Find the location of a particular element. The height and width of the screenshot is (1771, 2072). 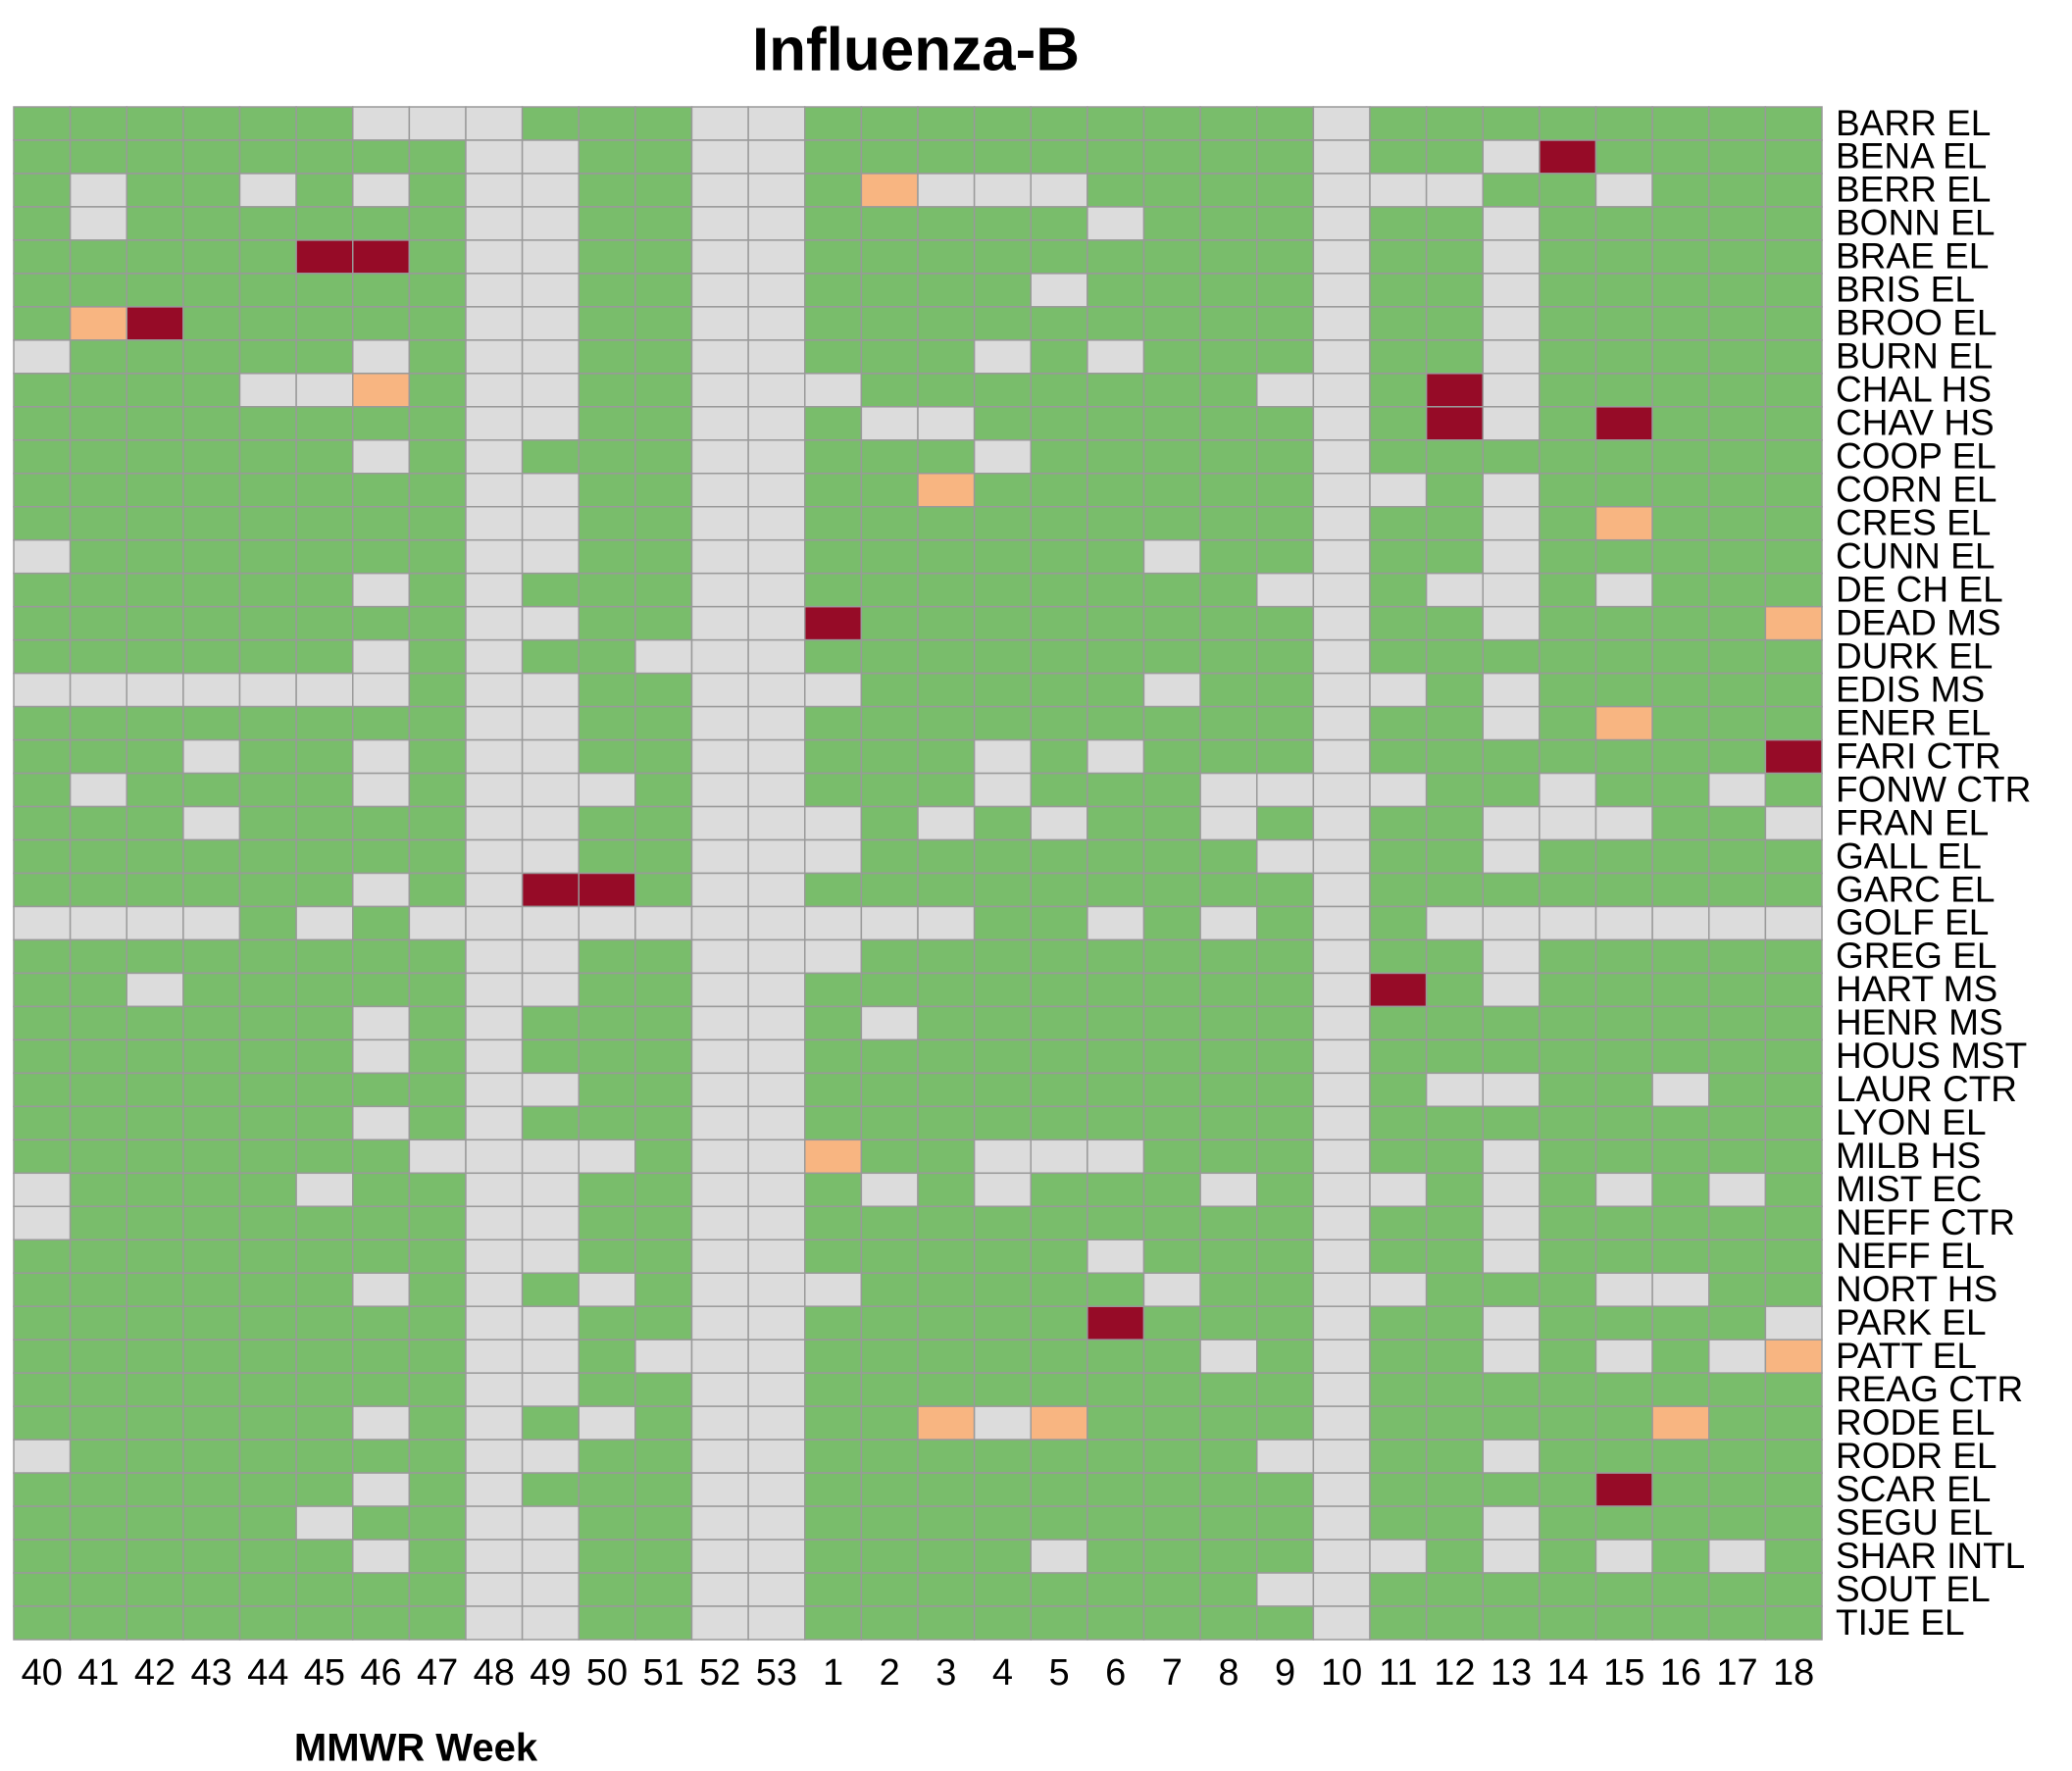

row-label: HOUS MST is located at coordinates (1931, 1056).